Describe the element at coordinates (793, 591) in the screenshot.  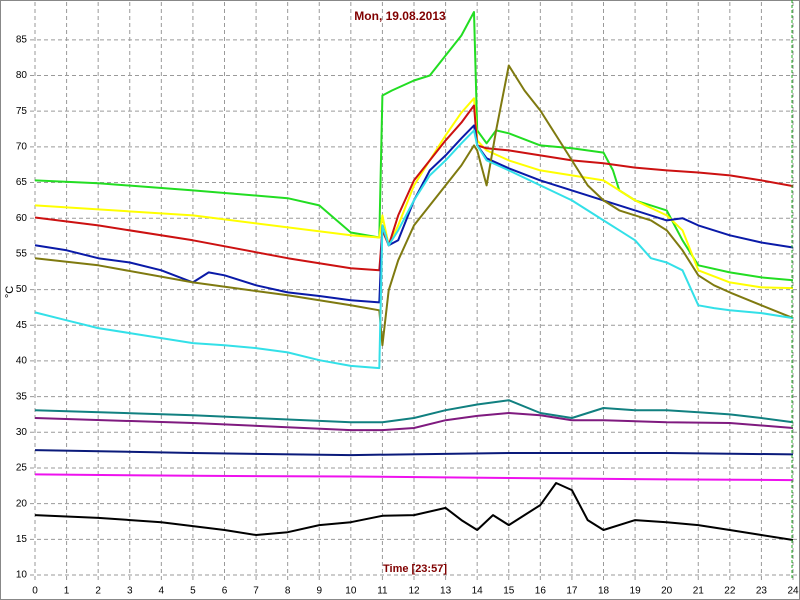
I see `x-tick-label: 24` at that location.